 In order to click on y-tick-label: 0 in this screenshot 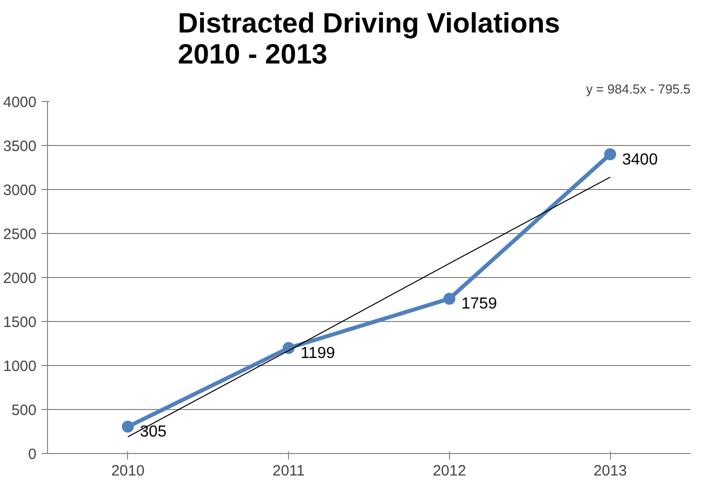, I will do `click(32, 454)`.